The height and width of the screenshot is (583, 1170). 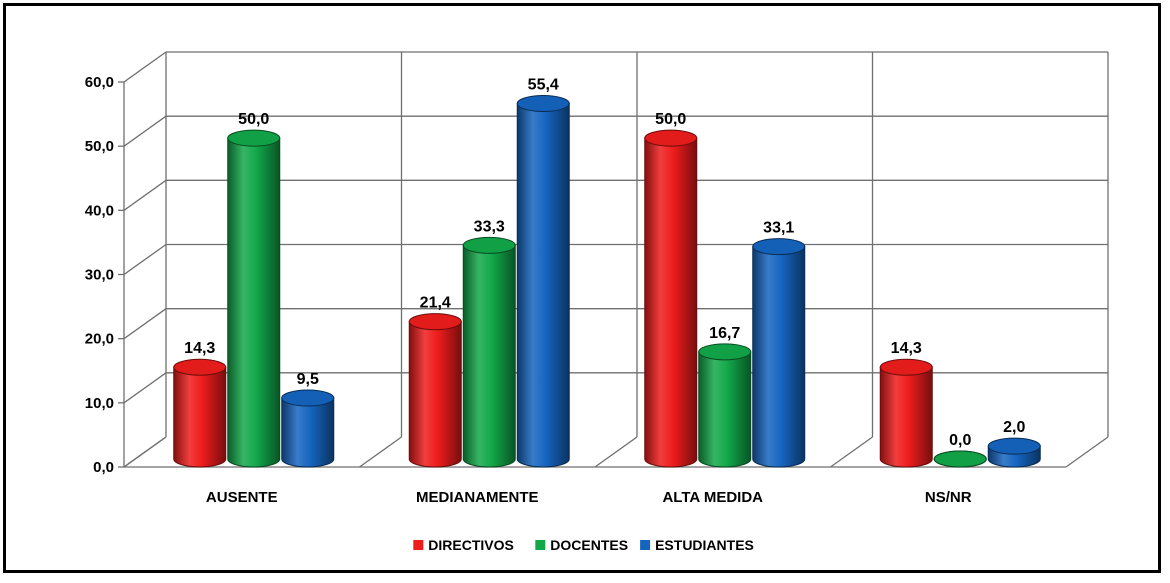 I want to click on data-label: 21,4, so click(x=435, y=303).